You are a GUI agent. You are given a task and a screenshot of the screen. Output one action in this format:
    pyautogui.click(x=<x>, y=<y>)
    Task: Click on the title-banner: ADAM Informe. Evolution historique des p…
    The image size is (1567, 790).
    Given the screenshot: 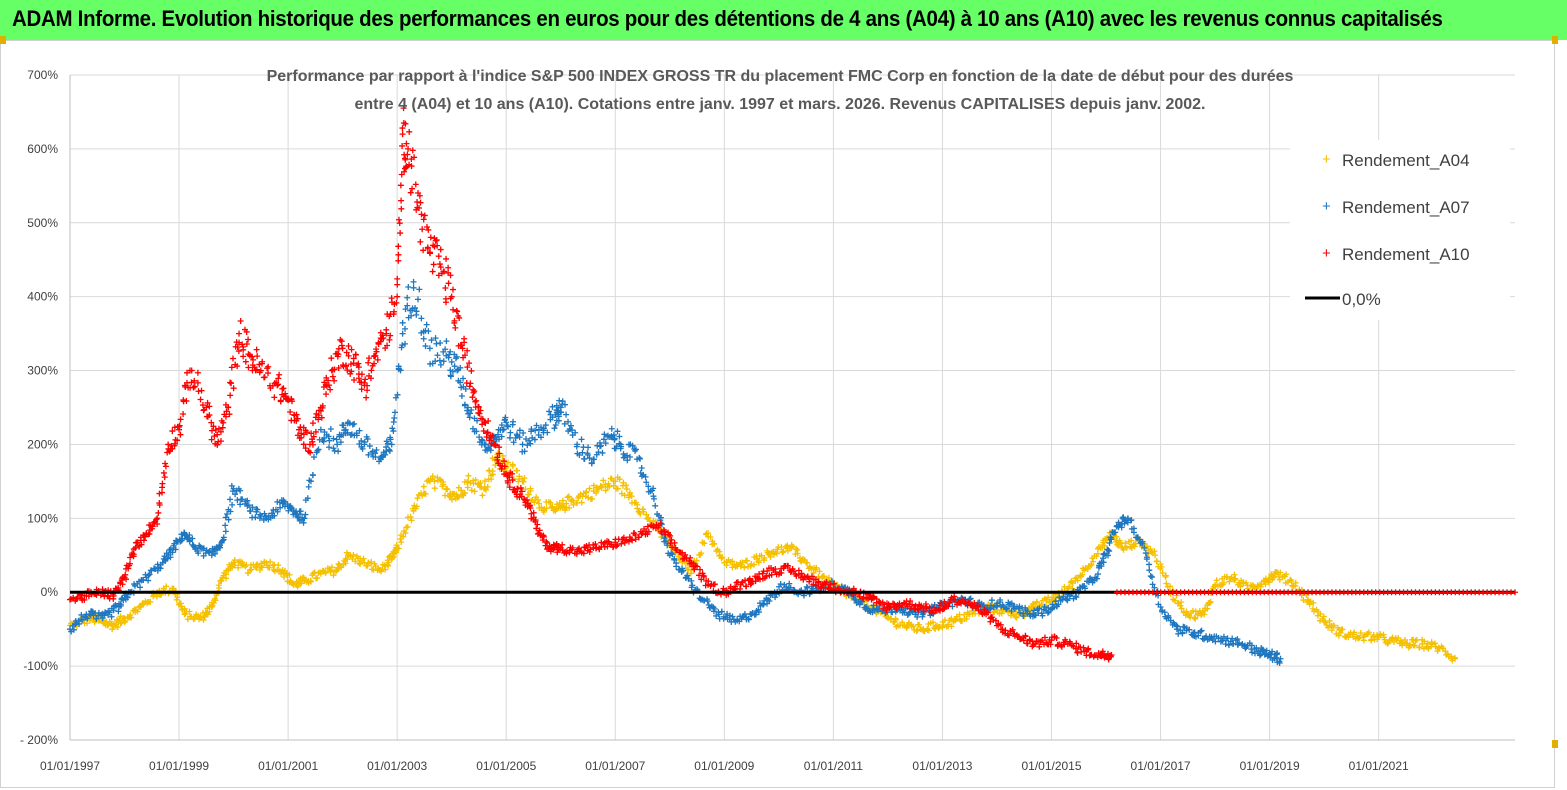 What is the action you would take?
    pyautogui.click(x=783, y=20)
    